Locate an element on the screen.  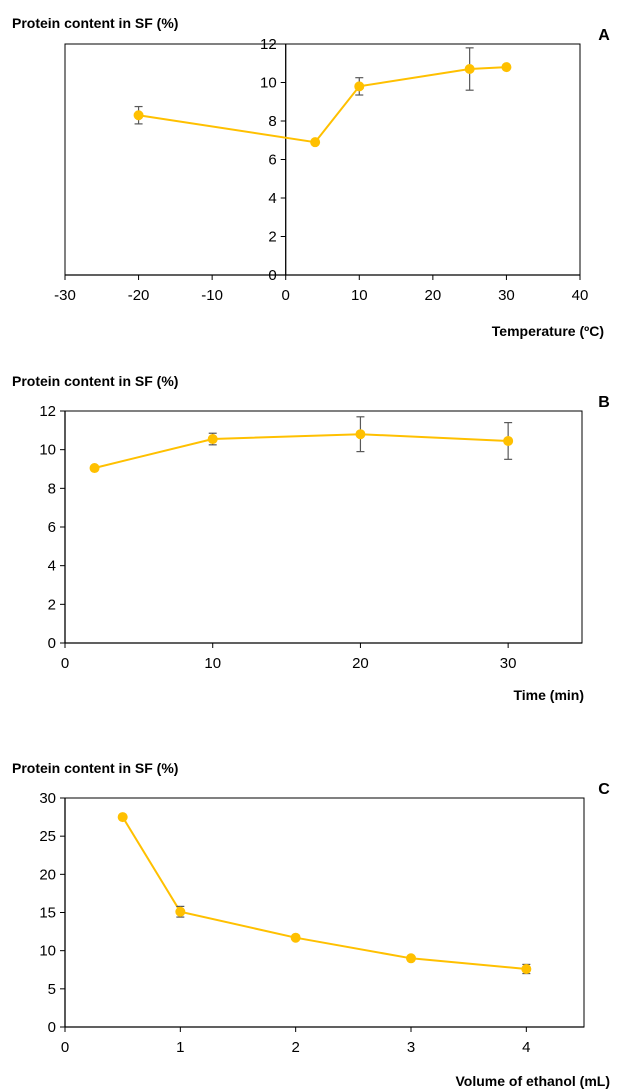
panel-label: A is located at coordinates (604, 35).